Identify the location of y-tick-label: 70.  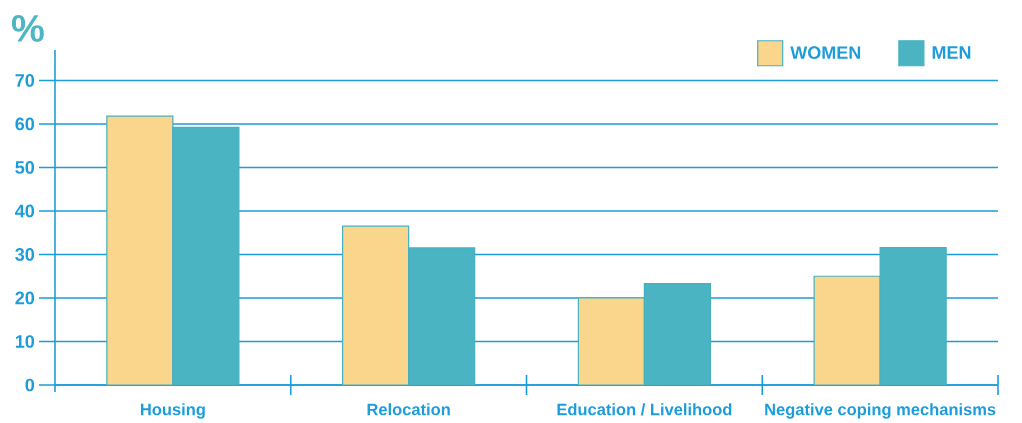
(25, 80).